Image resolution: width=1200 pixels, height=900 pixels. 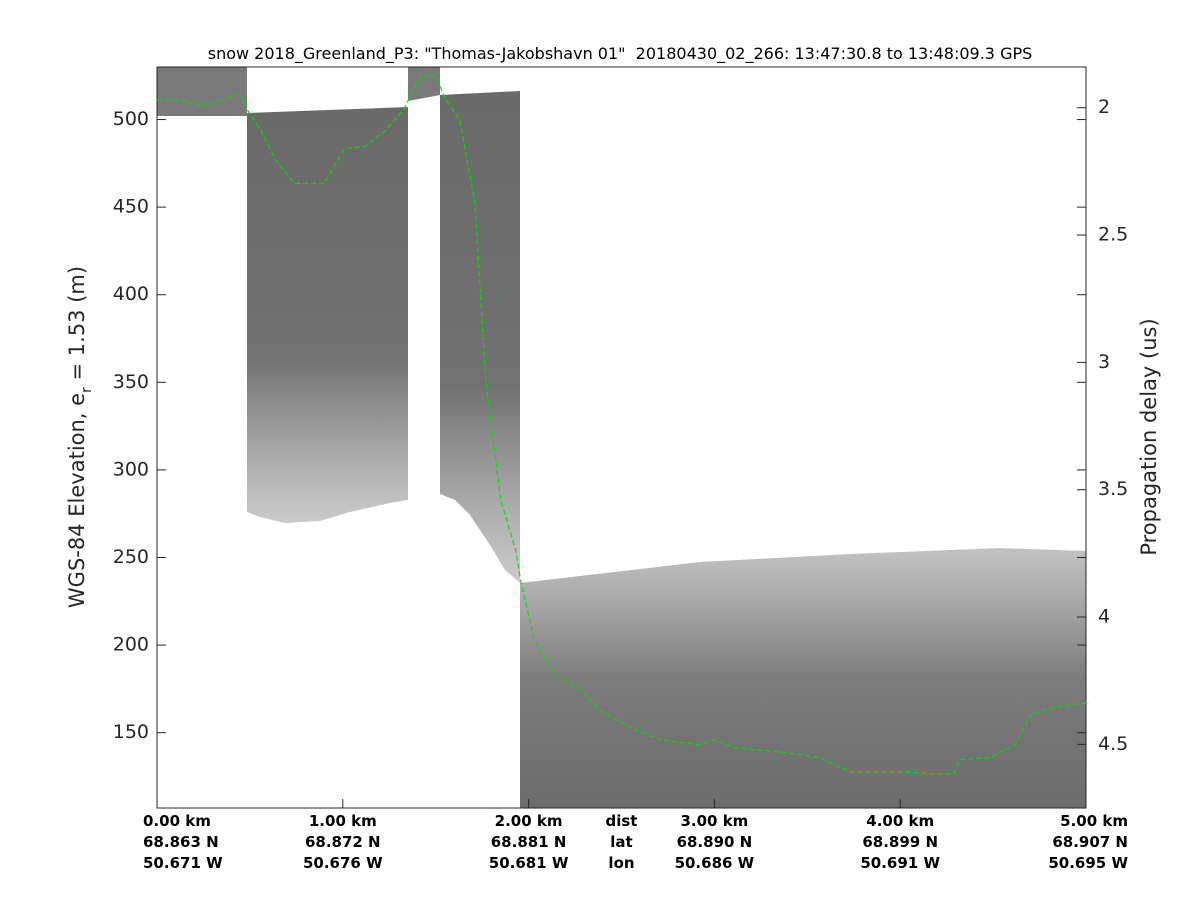 What do you see at coordinates (131, 469) in the screenshot?
I see `y-tick-label: 300` at bounding box center [131, 469].